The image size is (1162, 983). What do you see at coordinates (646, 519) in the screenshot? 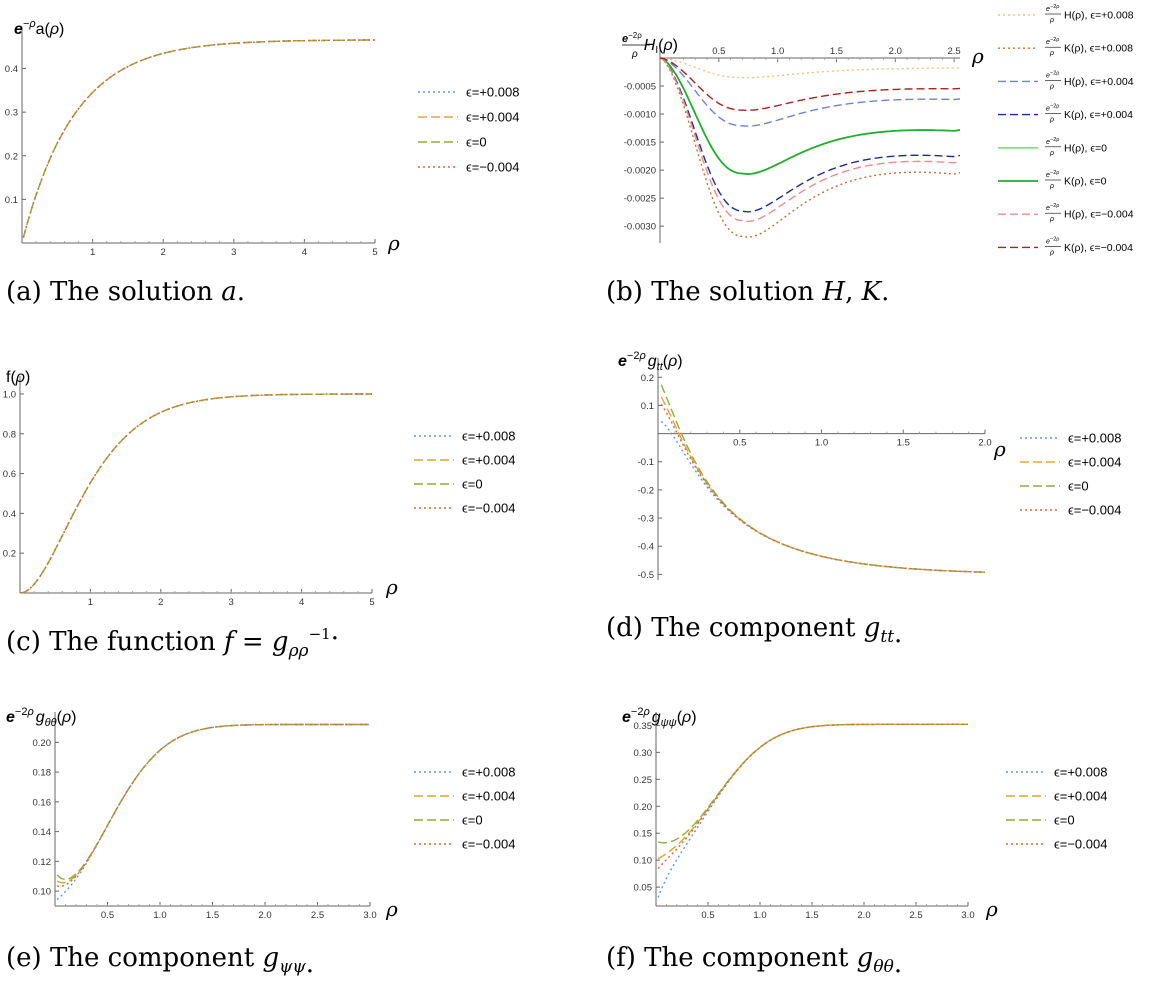
I see `y-tick-label: -0.3` at bounding box center [646, 519].